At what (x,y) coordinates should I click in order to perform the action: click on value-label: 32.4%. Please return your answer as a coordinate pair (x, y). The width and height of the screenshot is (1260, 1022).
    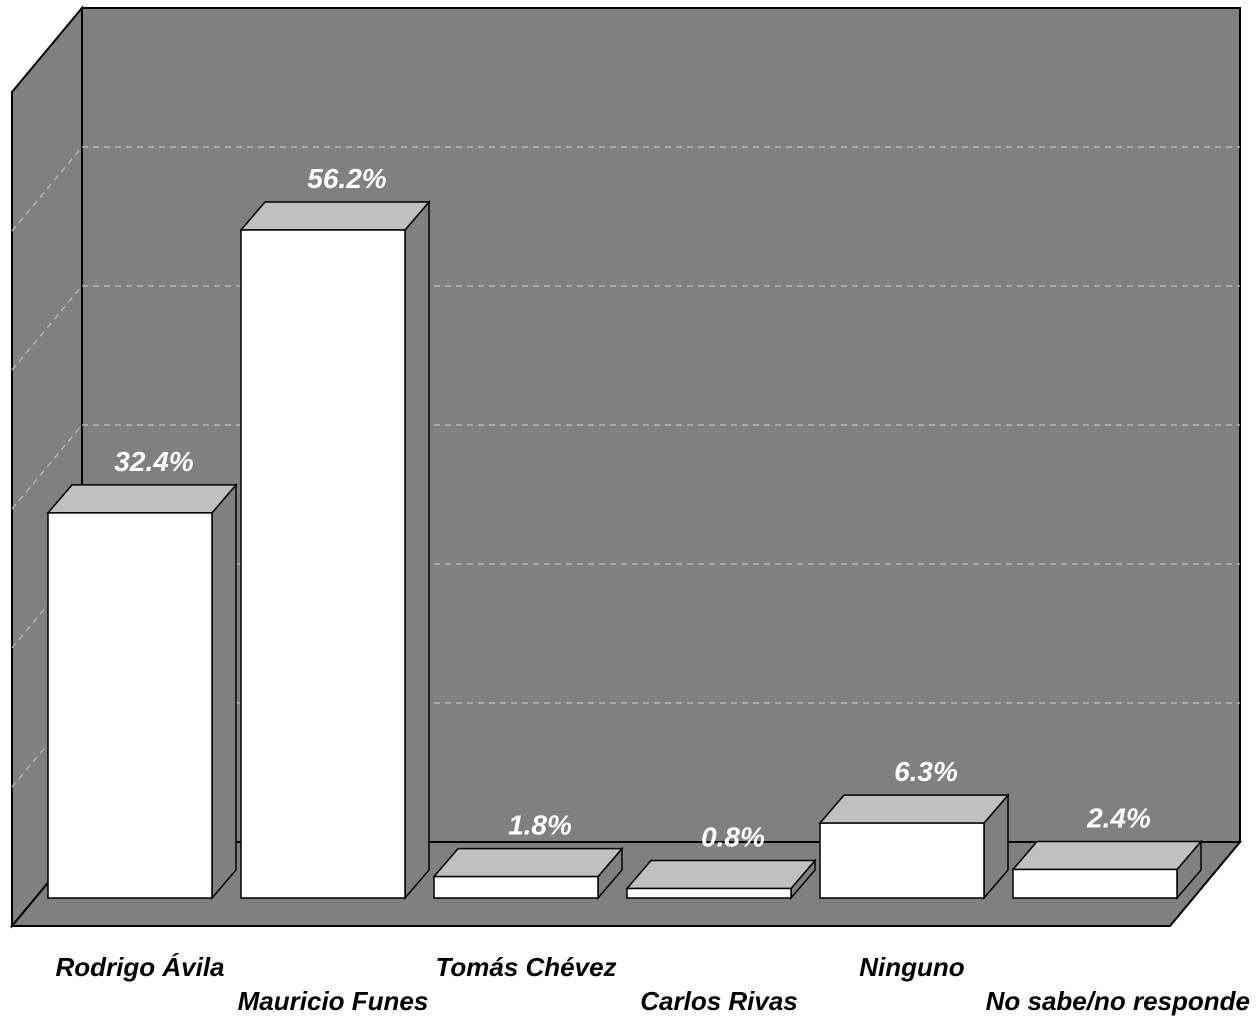
    Looking at the image, I should click on (153, 461).